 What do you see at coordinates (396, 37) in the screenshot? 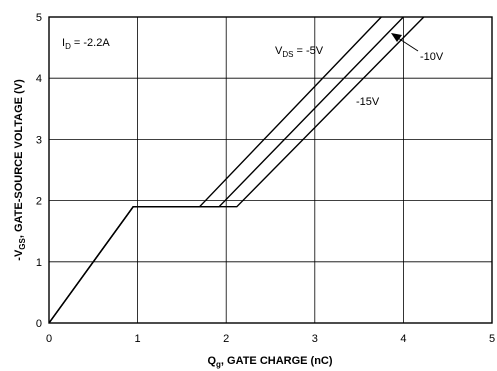
I see `arrow-head-10v` at bounding box center [396, 37].